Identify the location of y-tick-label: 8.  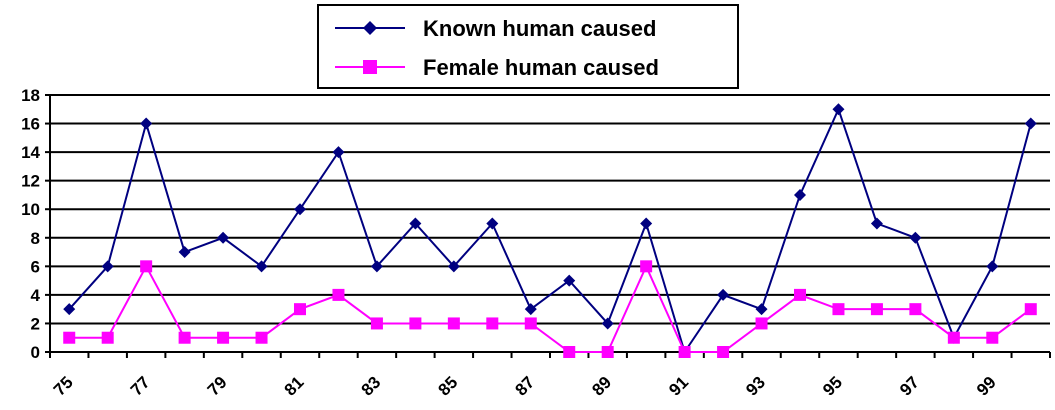
(35, 238).